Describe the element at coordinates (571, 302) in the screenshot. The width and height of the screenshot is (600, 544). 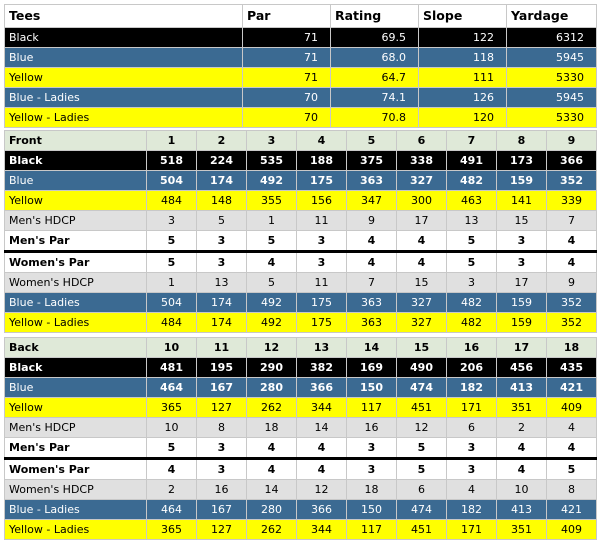
I see `hole-value: 352` at that location.